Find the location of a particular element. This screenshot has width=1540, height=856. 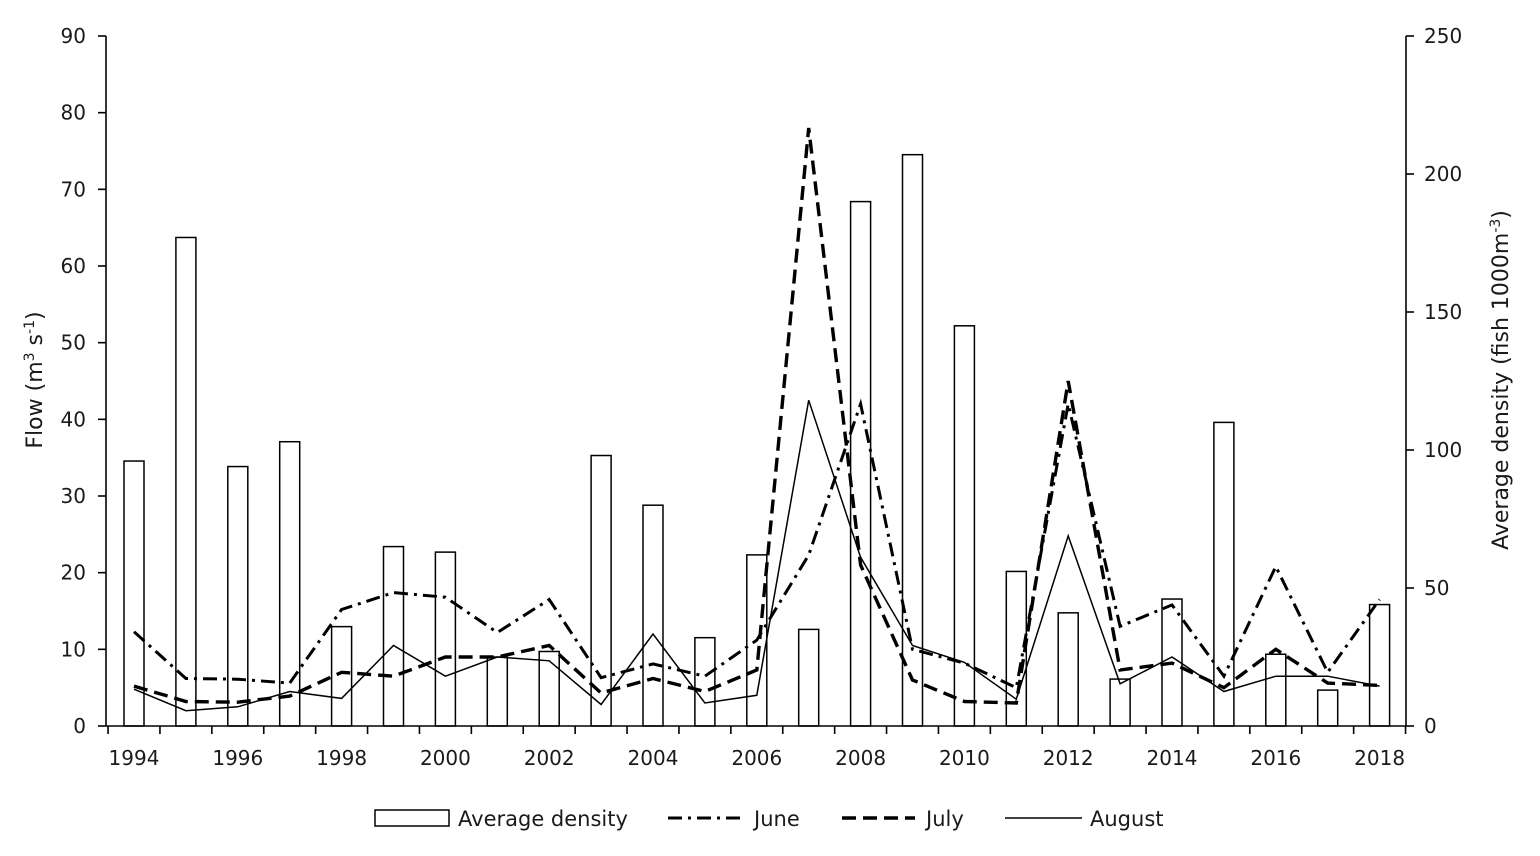

left-tick-label: 20 is located at coordinates (73, 573).